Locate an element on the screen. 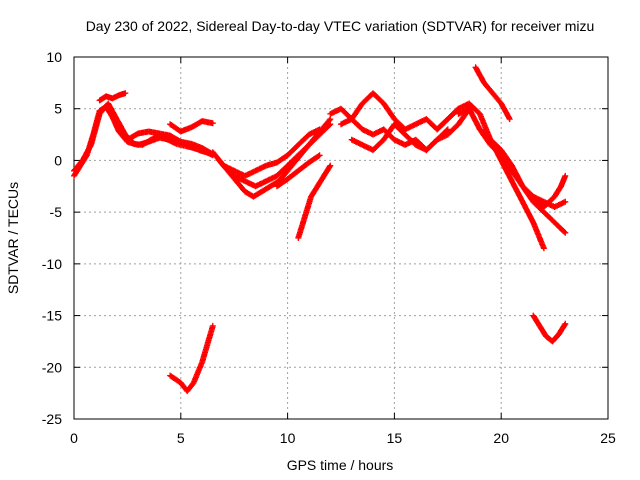  y-tick-label: -25 is located at coordinates (52, 419).